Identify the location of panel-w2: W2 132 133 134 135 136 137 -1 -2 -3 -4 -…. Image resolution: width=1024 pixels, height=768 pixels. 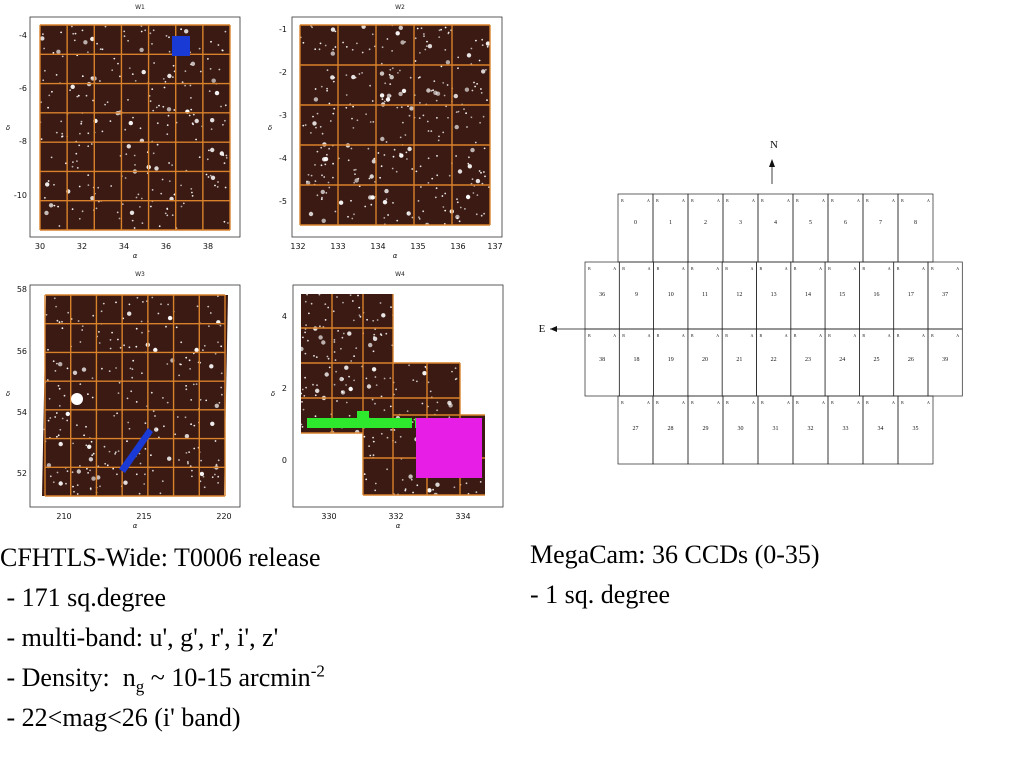
(387, 130).